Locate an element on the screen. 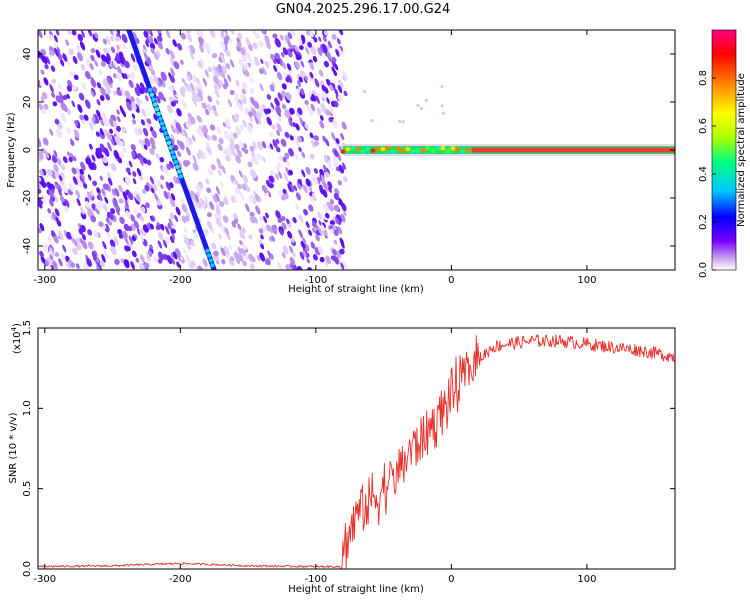  bottom-x-tick-label: -300 is located at coordinates (44, 579).